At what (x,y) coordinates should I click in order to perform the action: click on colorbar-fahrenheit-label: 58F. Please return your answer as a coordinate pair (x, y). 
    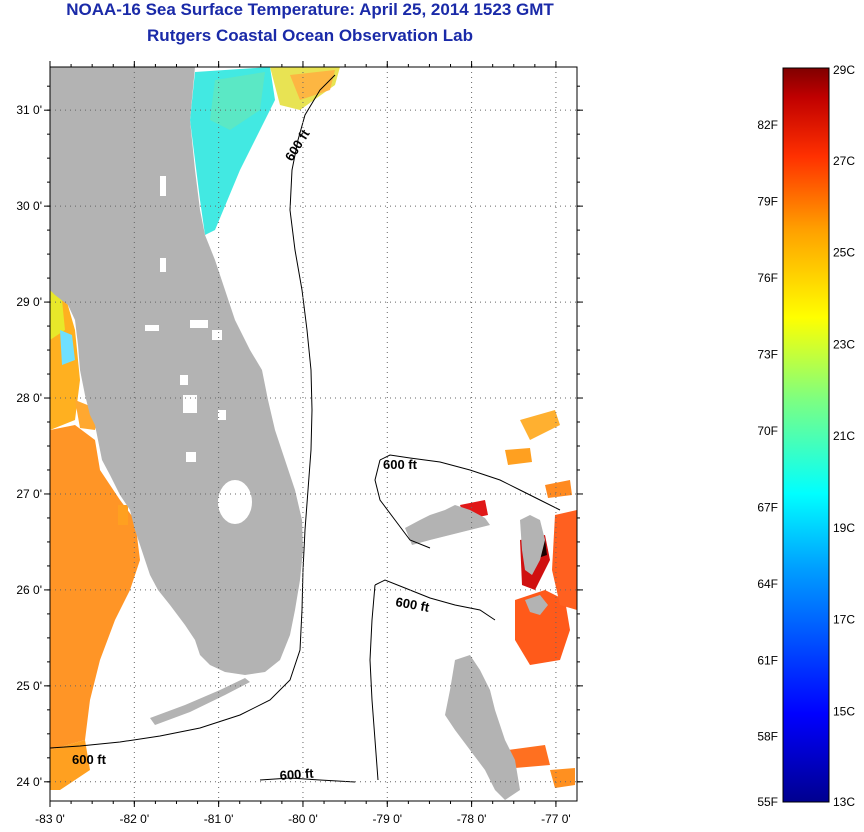
    Looking at the image, I should click on (767, 737).